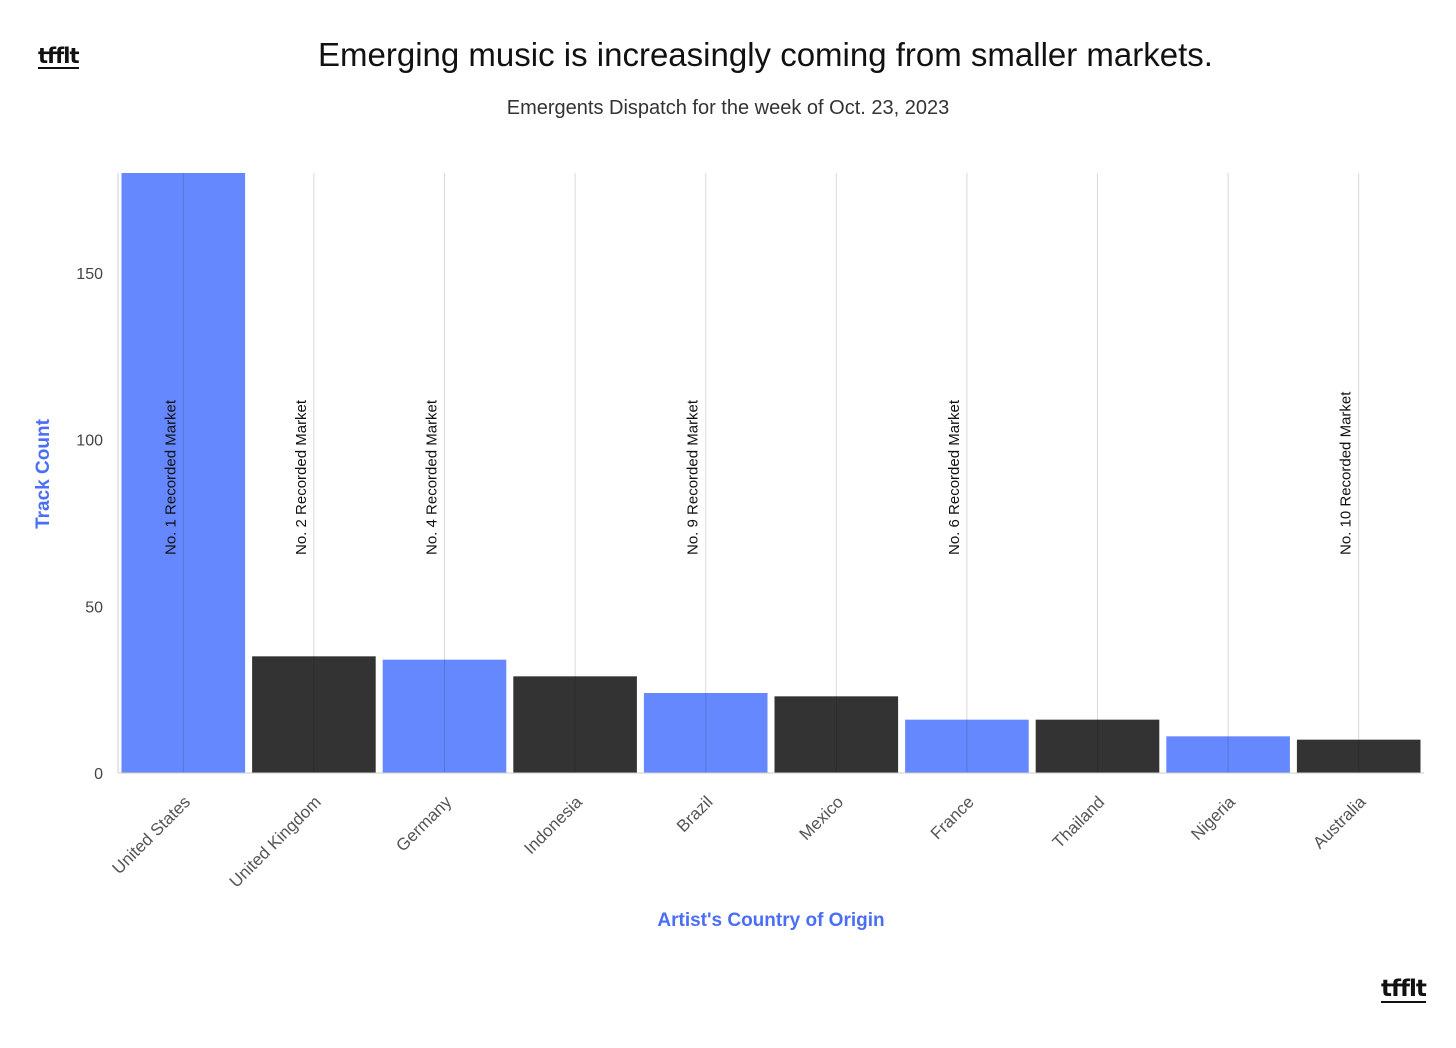 This screenshot has height=1048, width=1456. I want to click on y-tick-label: 100, so click(89, 441).